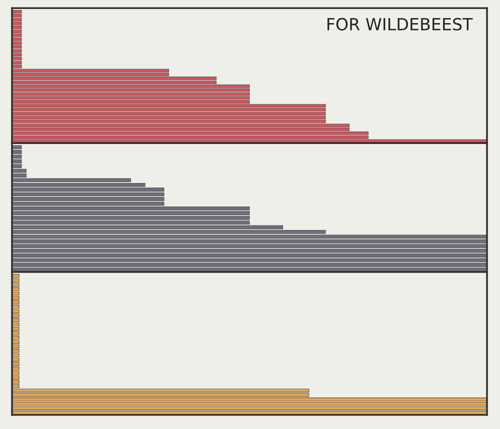 This screenshot has height=429, width=500. Describe the element at coordinates (400, 24) in the screenshot. I see `chart-title: FOR WILDEBEEST` at that location.